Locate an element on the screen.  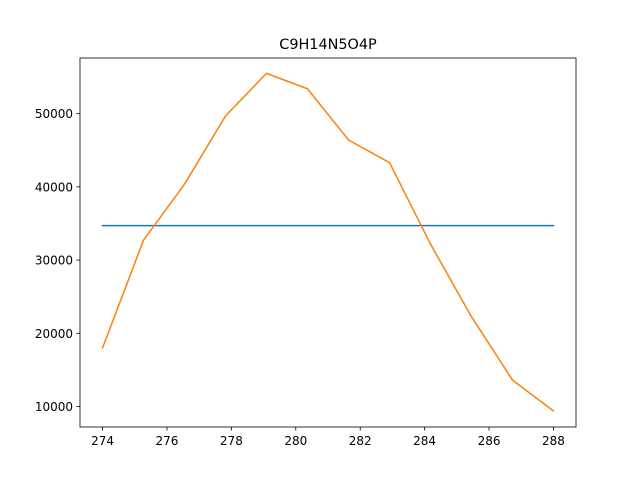
y-axis: 10000 20000 30000 40000 50000 is located at coordinates (57, 260).